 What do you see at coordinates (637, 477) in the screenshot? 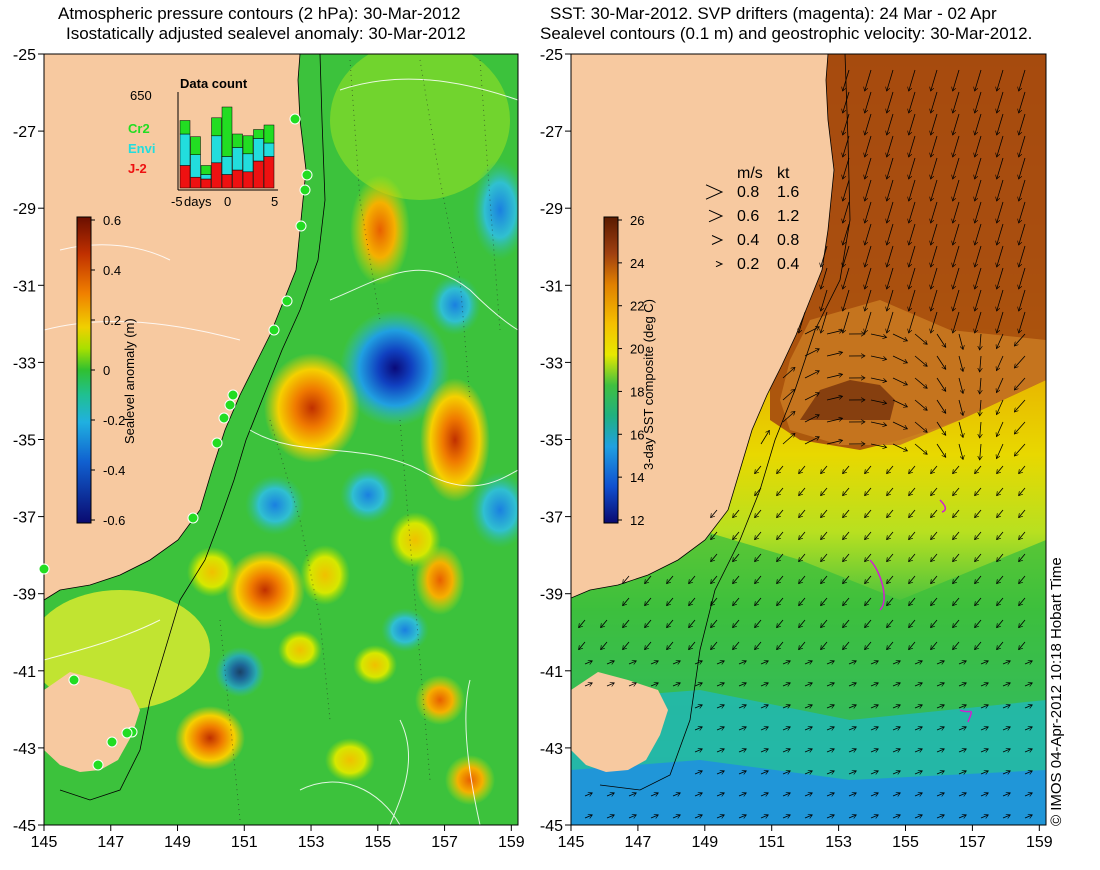
I see `sst-colorbar-tick: 14` at bounding box center [637, 477].